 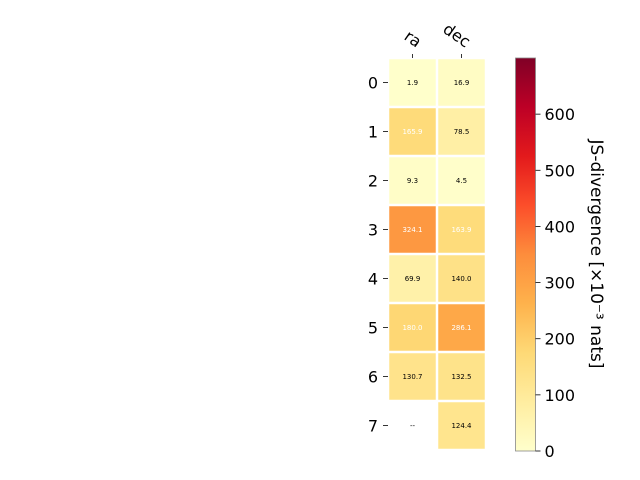 What do you see at coordinates (373, 328) in the screenshot?
I see `row-label: 5` at bounding box center [373, 328].